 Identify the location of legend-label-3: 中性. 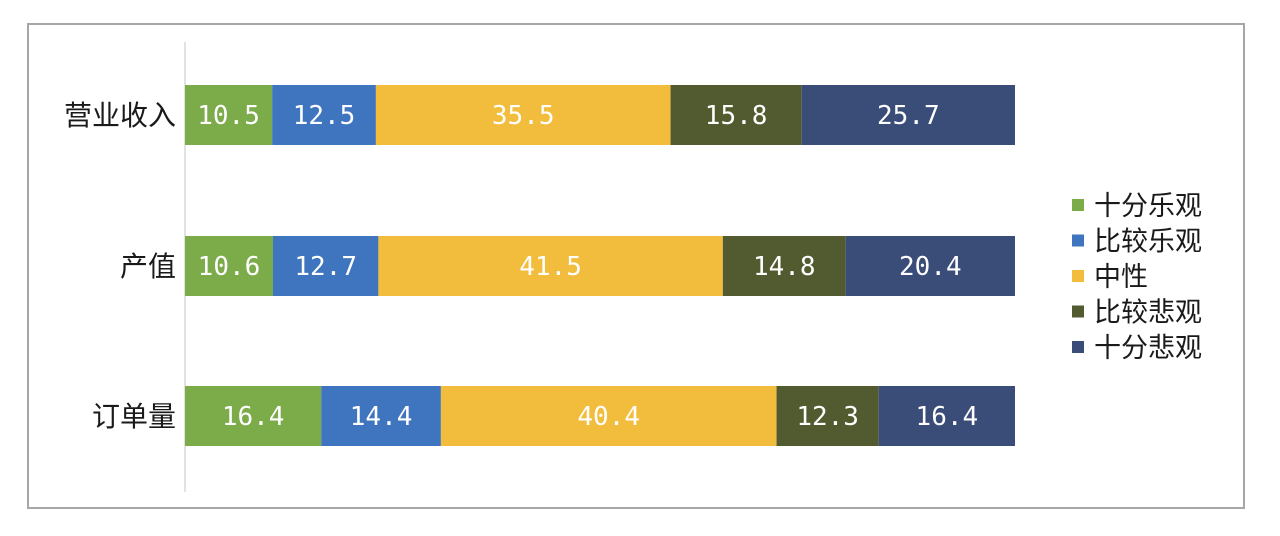
(1121, 277).